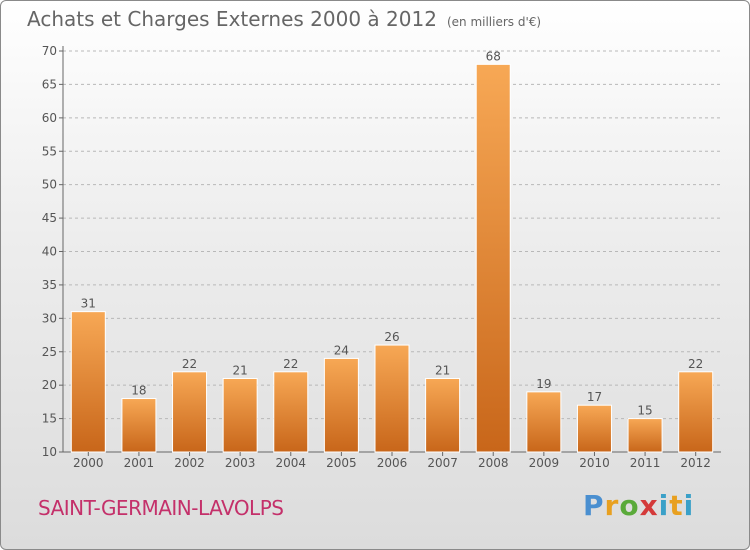 The width and height of the screenshot is (750, 550). Describe the element at coordinates (49, 84) in the screenshot. I see `y-tick-label: 65` at that location.